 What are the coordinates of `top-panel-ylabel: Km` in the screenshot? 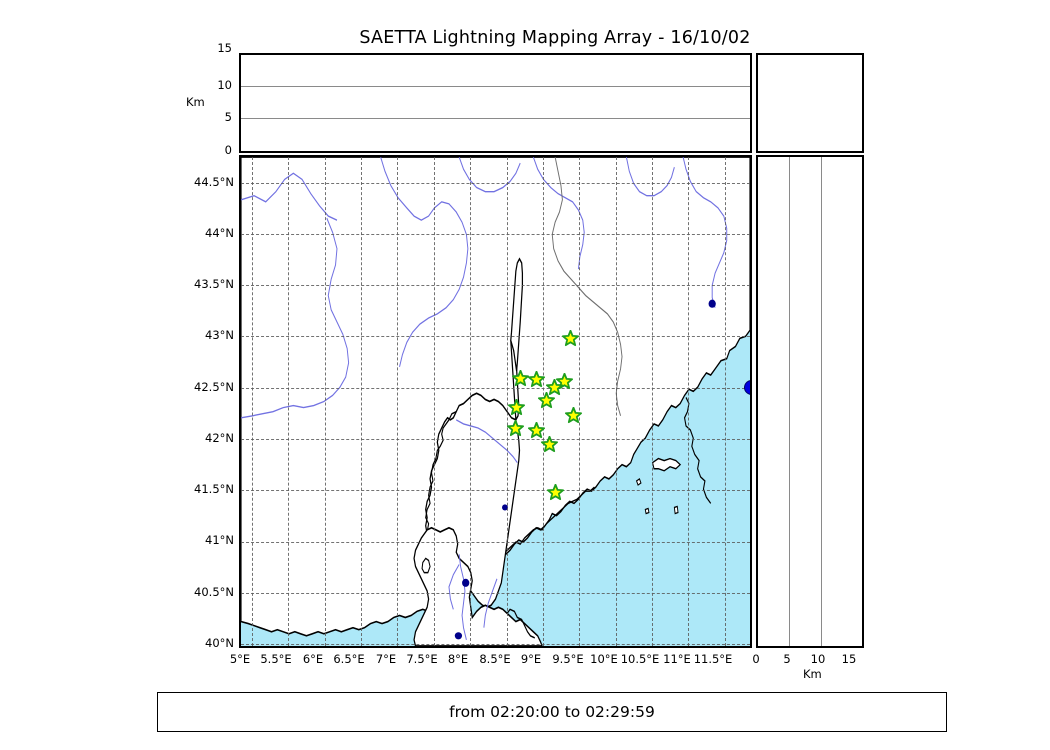 It's located at (195, 102).